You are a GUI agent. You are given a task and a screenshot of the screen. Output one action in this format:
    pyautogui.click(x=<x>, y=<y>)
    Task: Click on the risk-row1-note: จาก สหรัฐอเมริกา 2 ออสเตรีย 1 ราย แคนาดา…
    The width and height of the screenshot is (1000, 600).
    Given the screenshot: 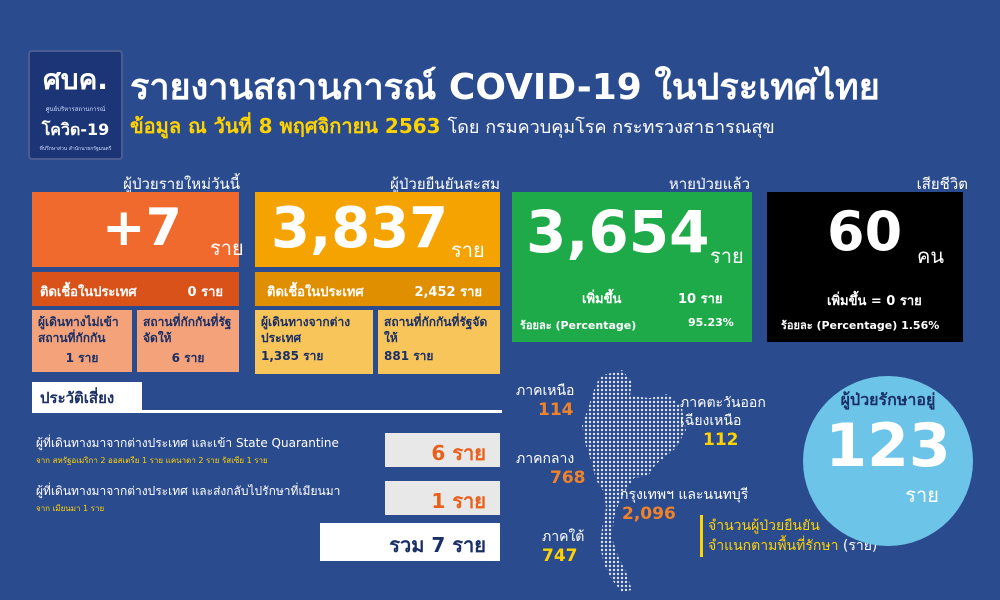 What is the action you would take?
    pyautogui.click(x=152, y=460)
    